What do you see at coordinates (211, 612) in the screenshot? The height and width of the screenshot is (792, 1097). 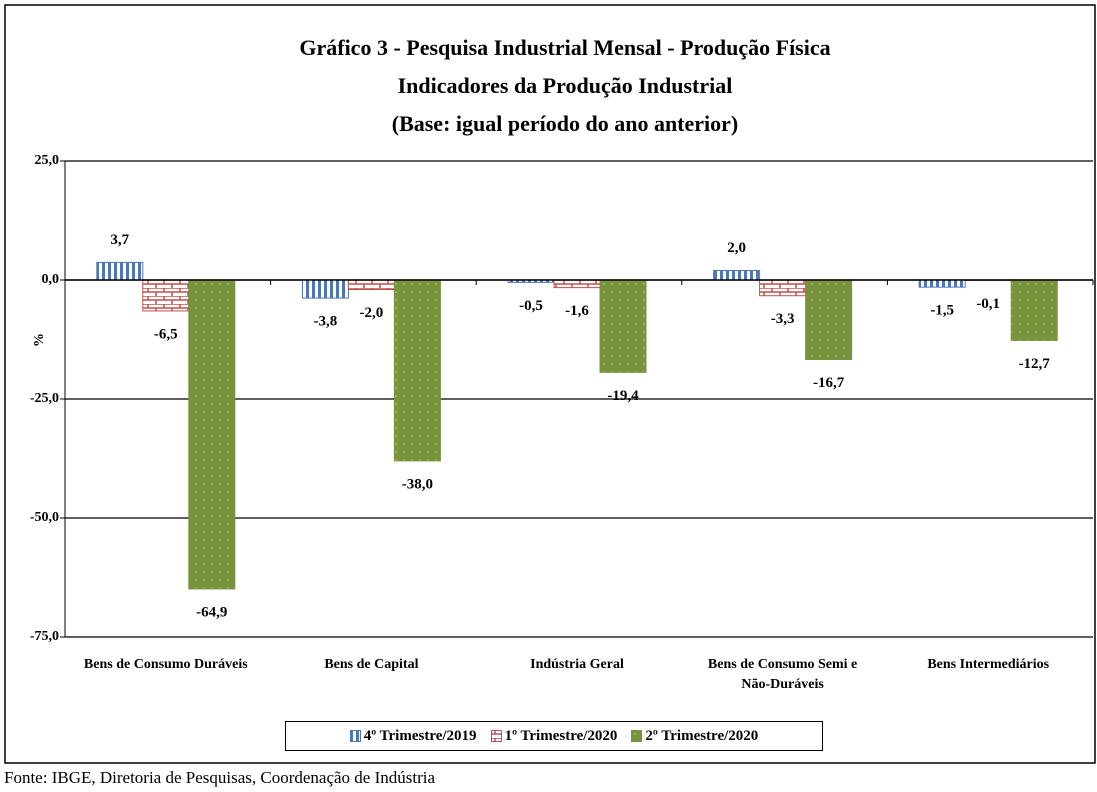 I see `data-label: -64,9` at bounding box center [211, 612].